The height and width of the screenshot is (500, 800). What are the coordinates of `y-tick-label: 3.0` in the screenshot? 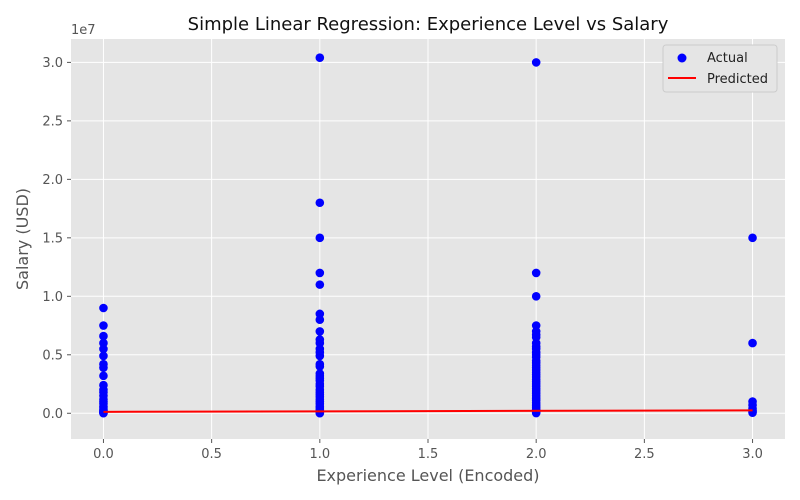 It's located at (52, 63).